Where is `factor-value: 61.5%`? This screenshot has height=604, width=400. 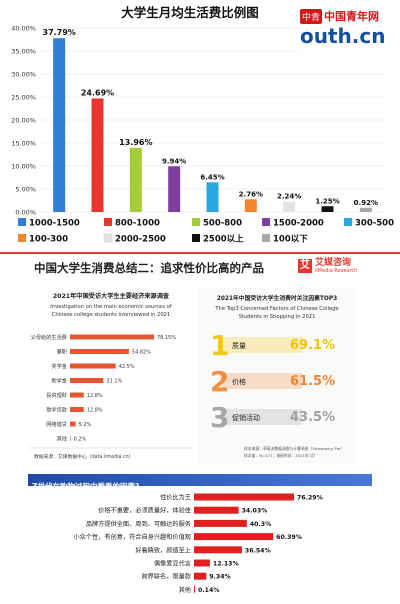
factor-value: 61.5% is located at coordinates (312, 381).